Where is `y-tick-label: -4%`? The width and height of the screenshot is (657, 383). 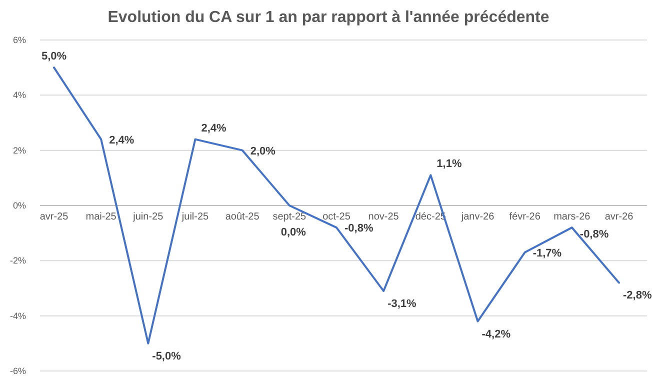
y-tick-label: -4% is located at coordinates (18, 315).